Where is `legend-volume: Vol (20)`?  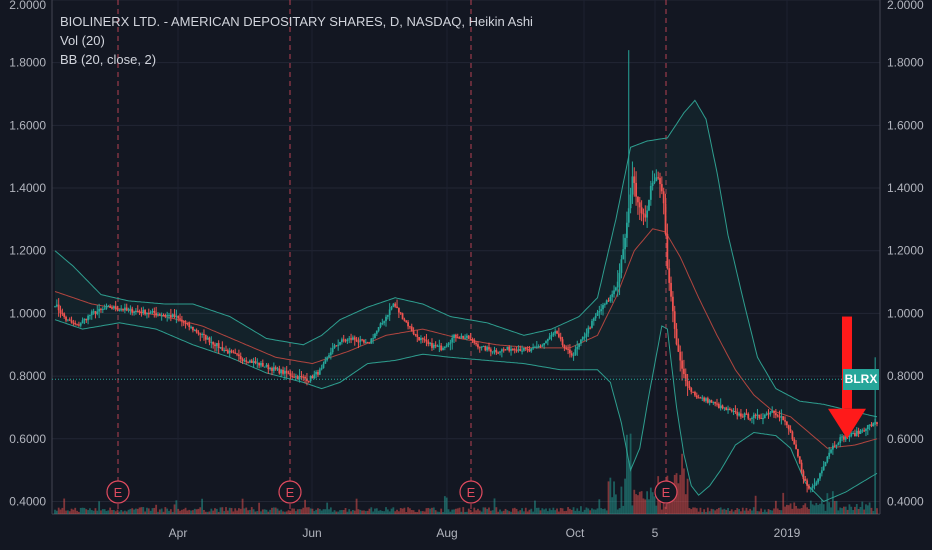 legend-volume: Vol (20) is located at coordinates (82, 40).